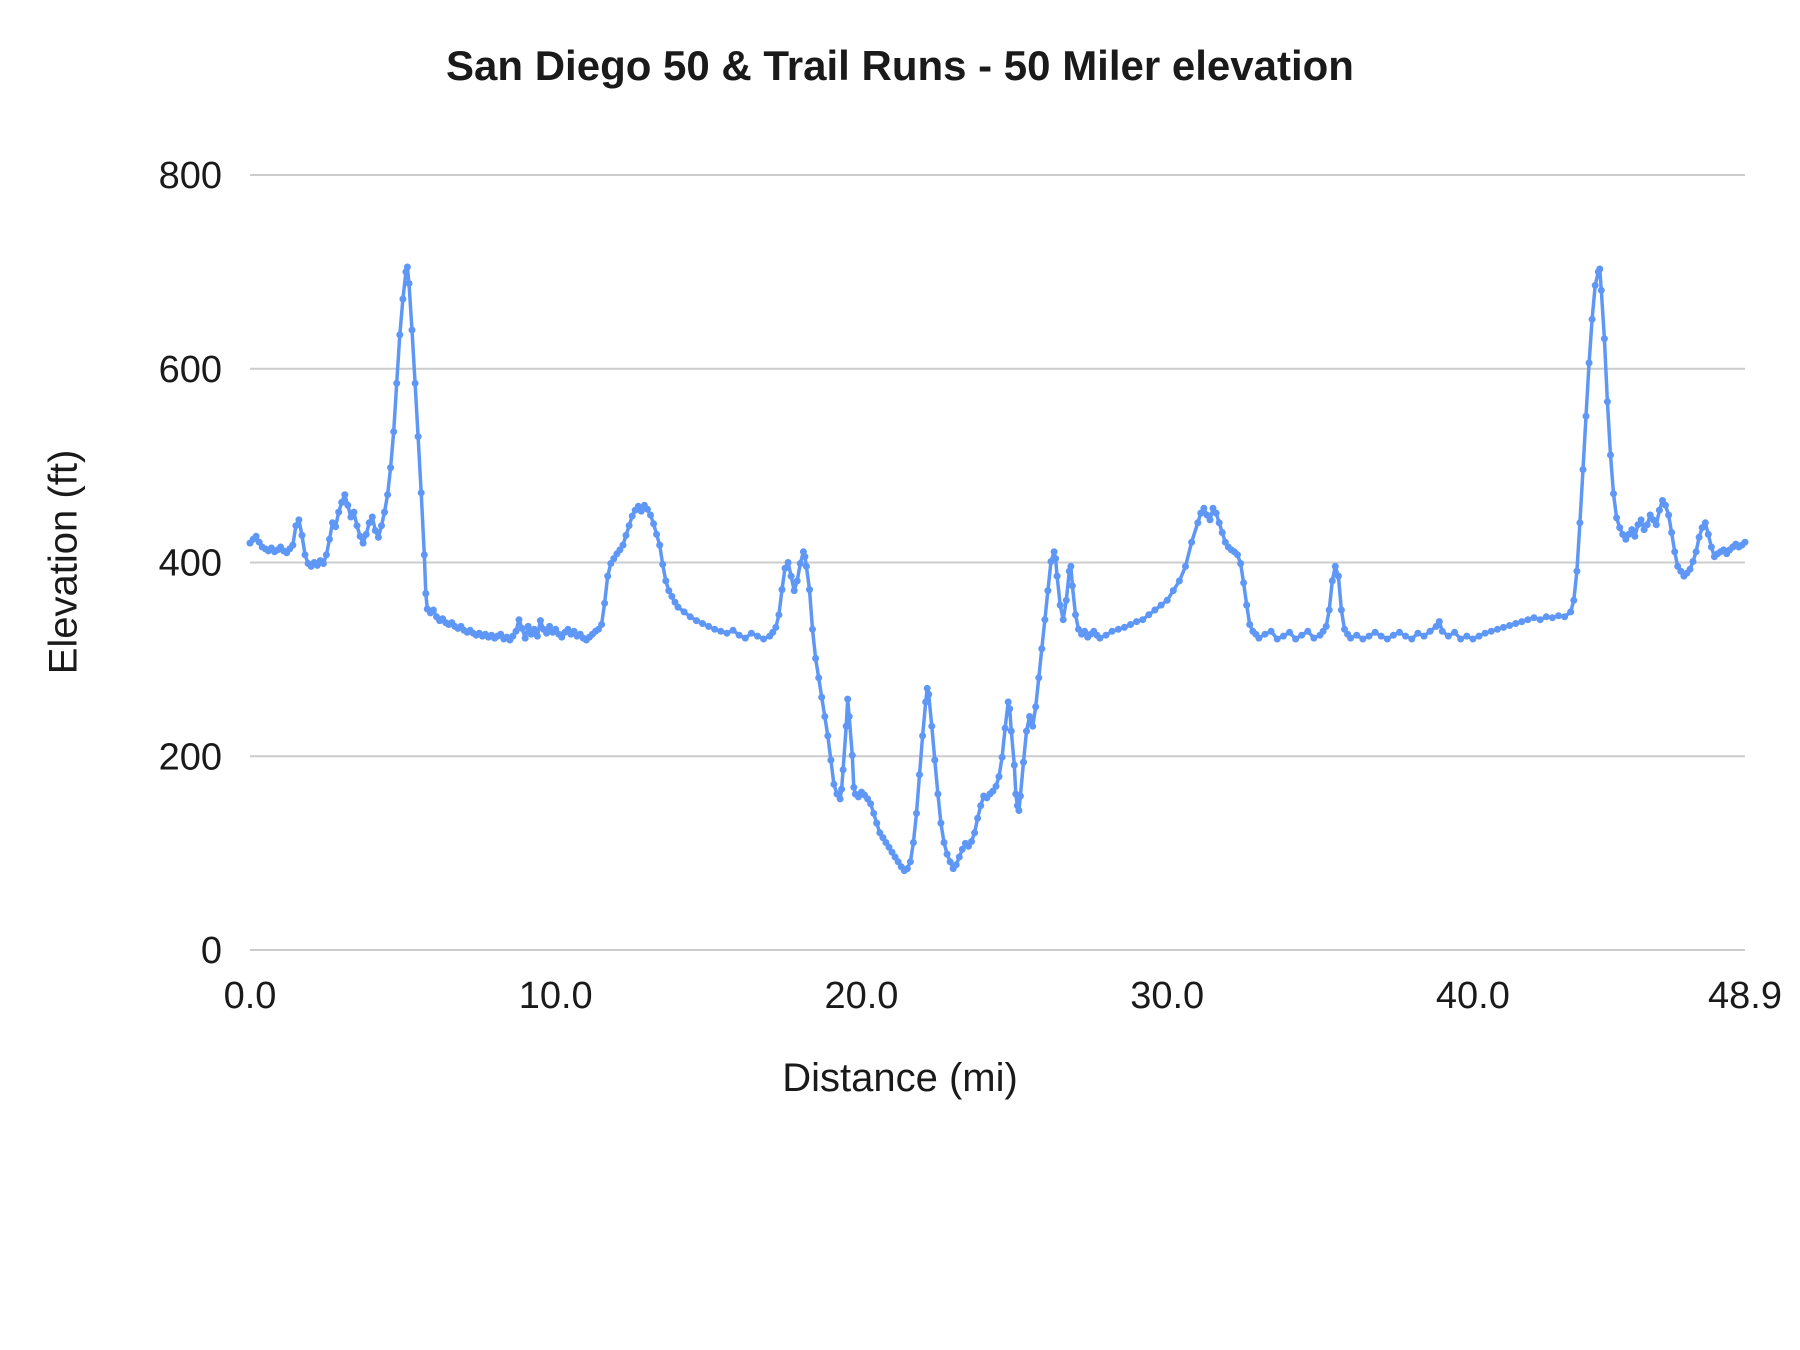 The image size is (1800, 1350). Describe the element at coordinates (190, 564) in the screenshot. I see `y-tick-label: 400` at that location.